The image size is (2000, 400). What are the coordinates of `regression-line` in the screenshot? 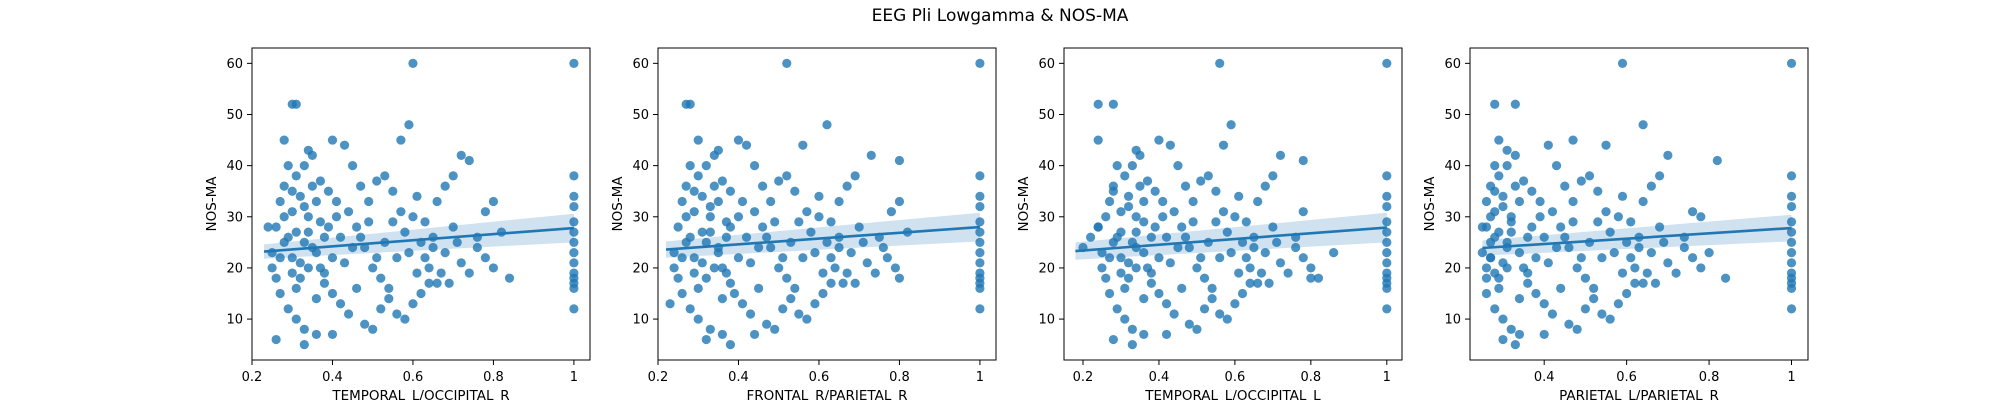 It's located at (822, 238).